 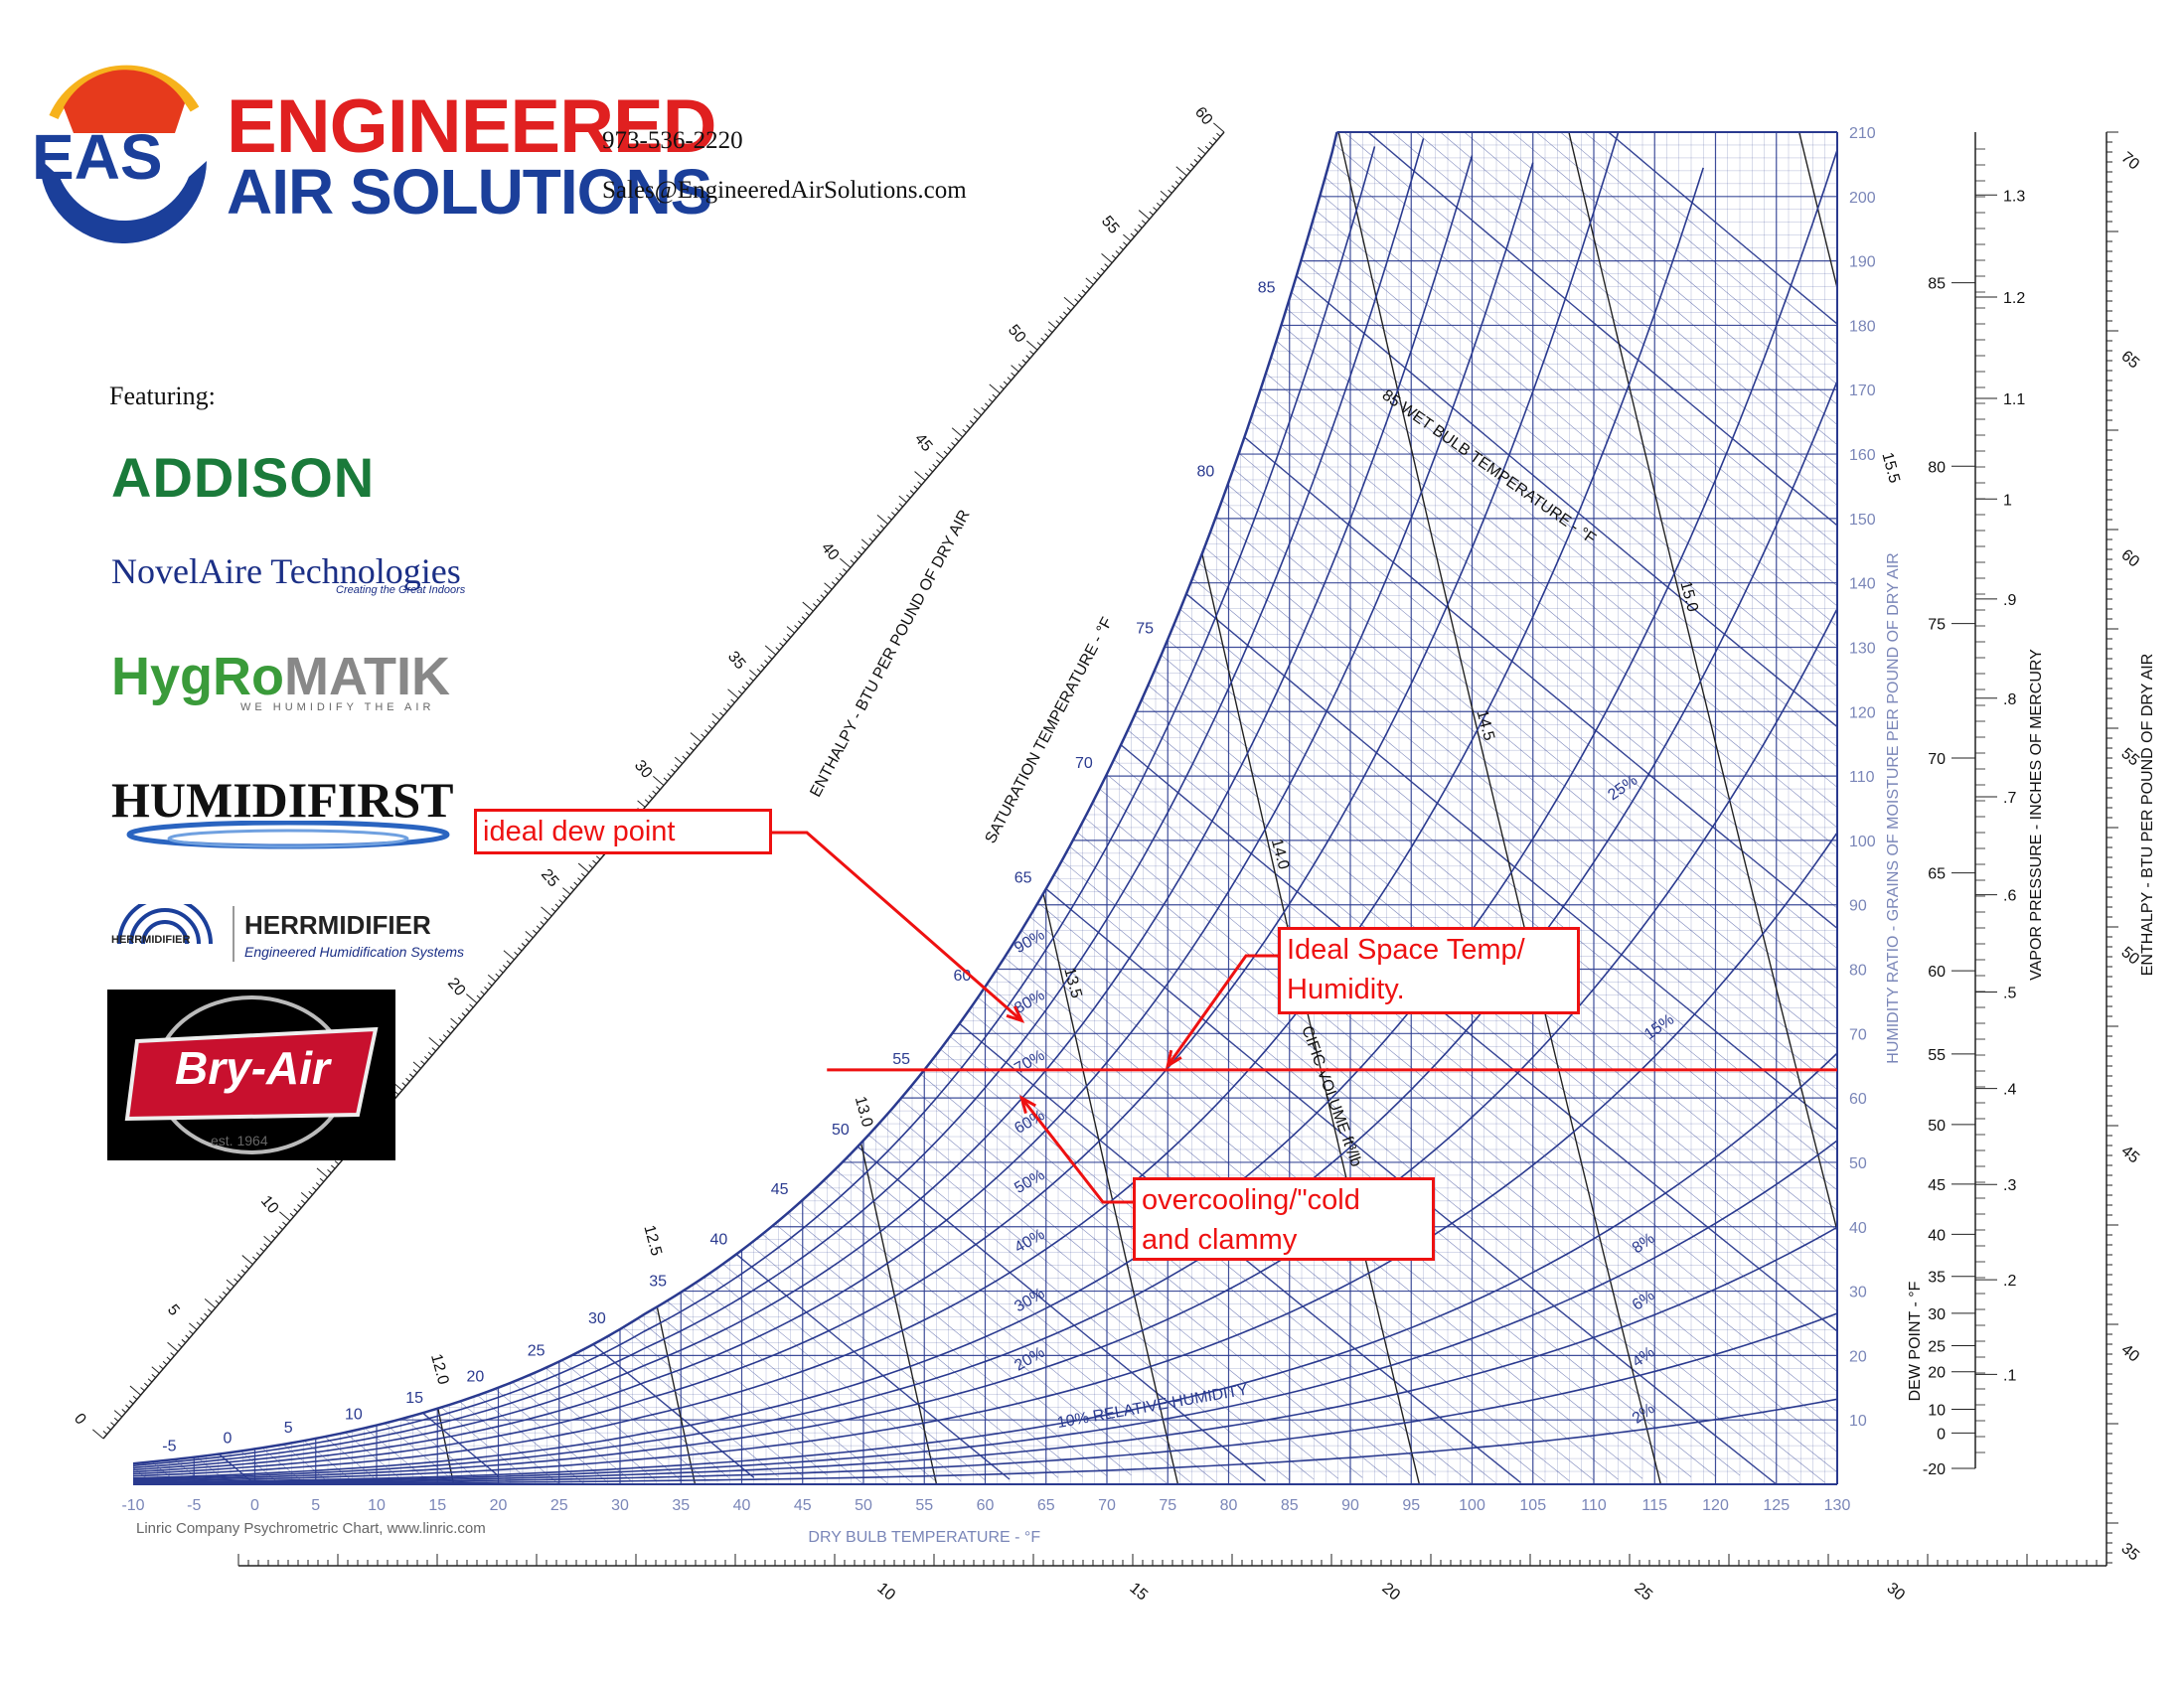 I want to click on x-tick-label: 125, so click(x=1776, y=1505).